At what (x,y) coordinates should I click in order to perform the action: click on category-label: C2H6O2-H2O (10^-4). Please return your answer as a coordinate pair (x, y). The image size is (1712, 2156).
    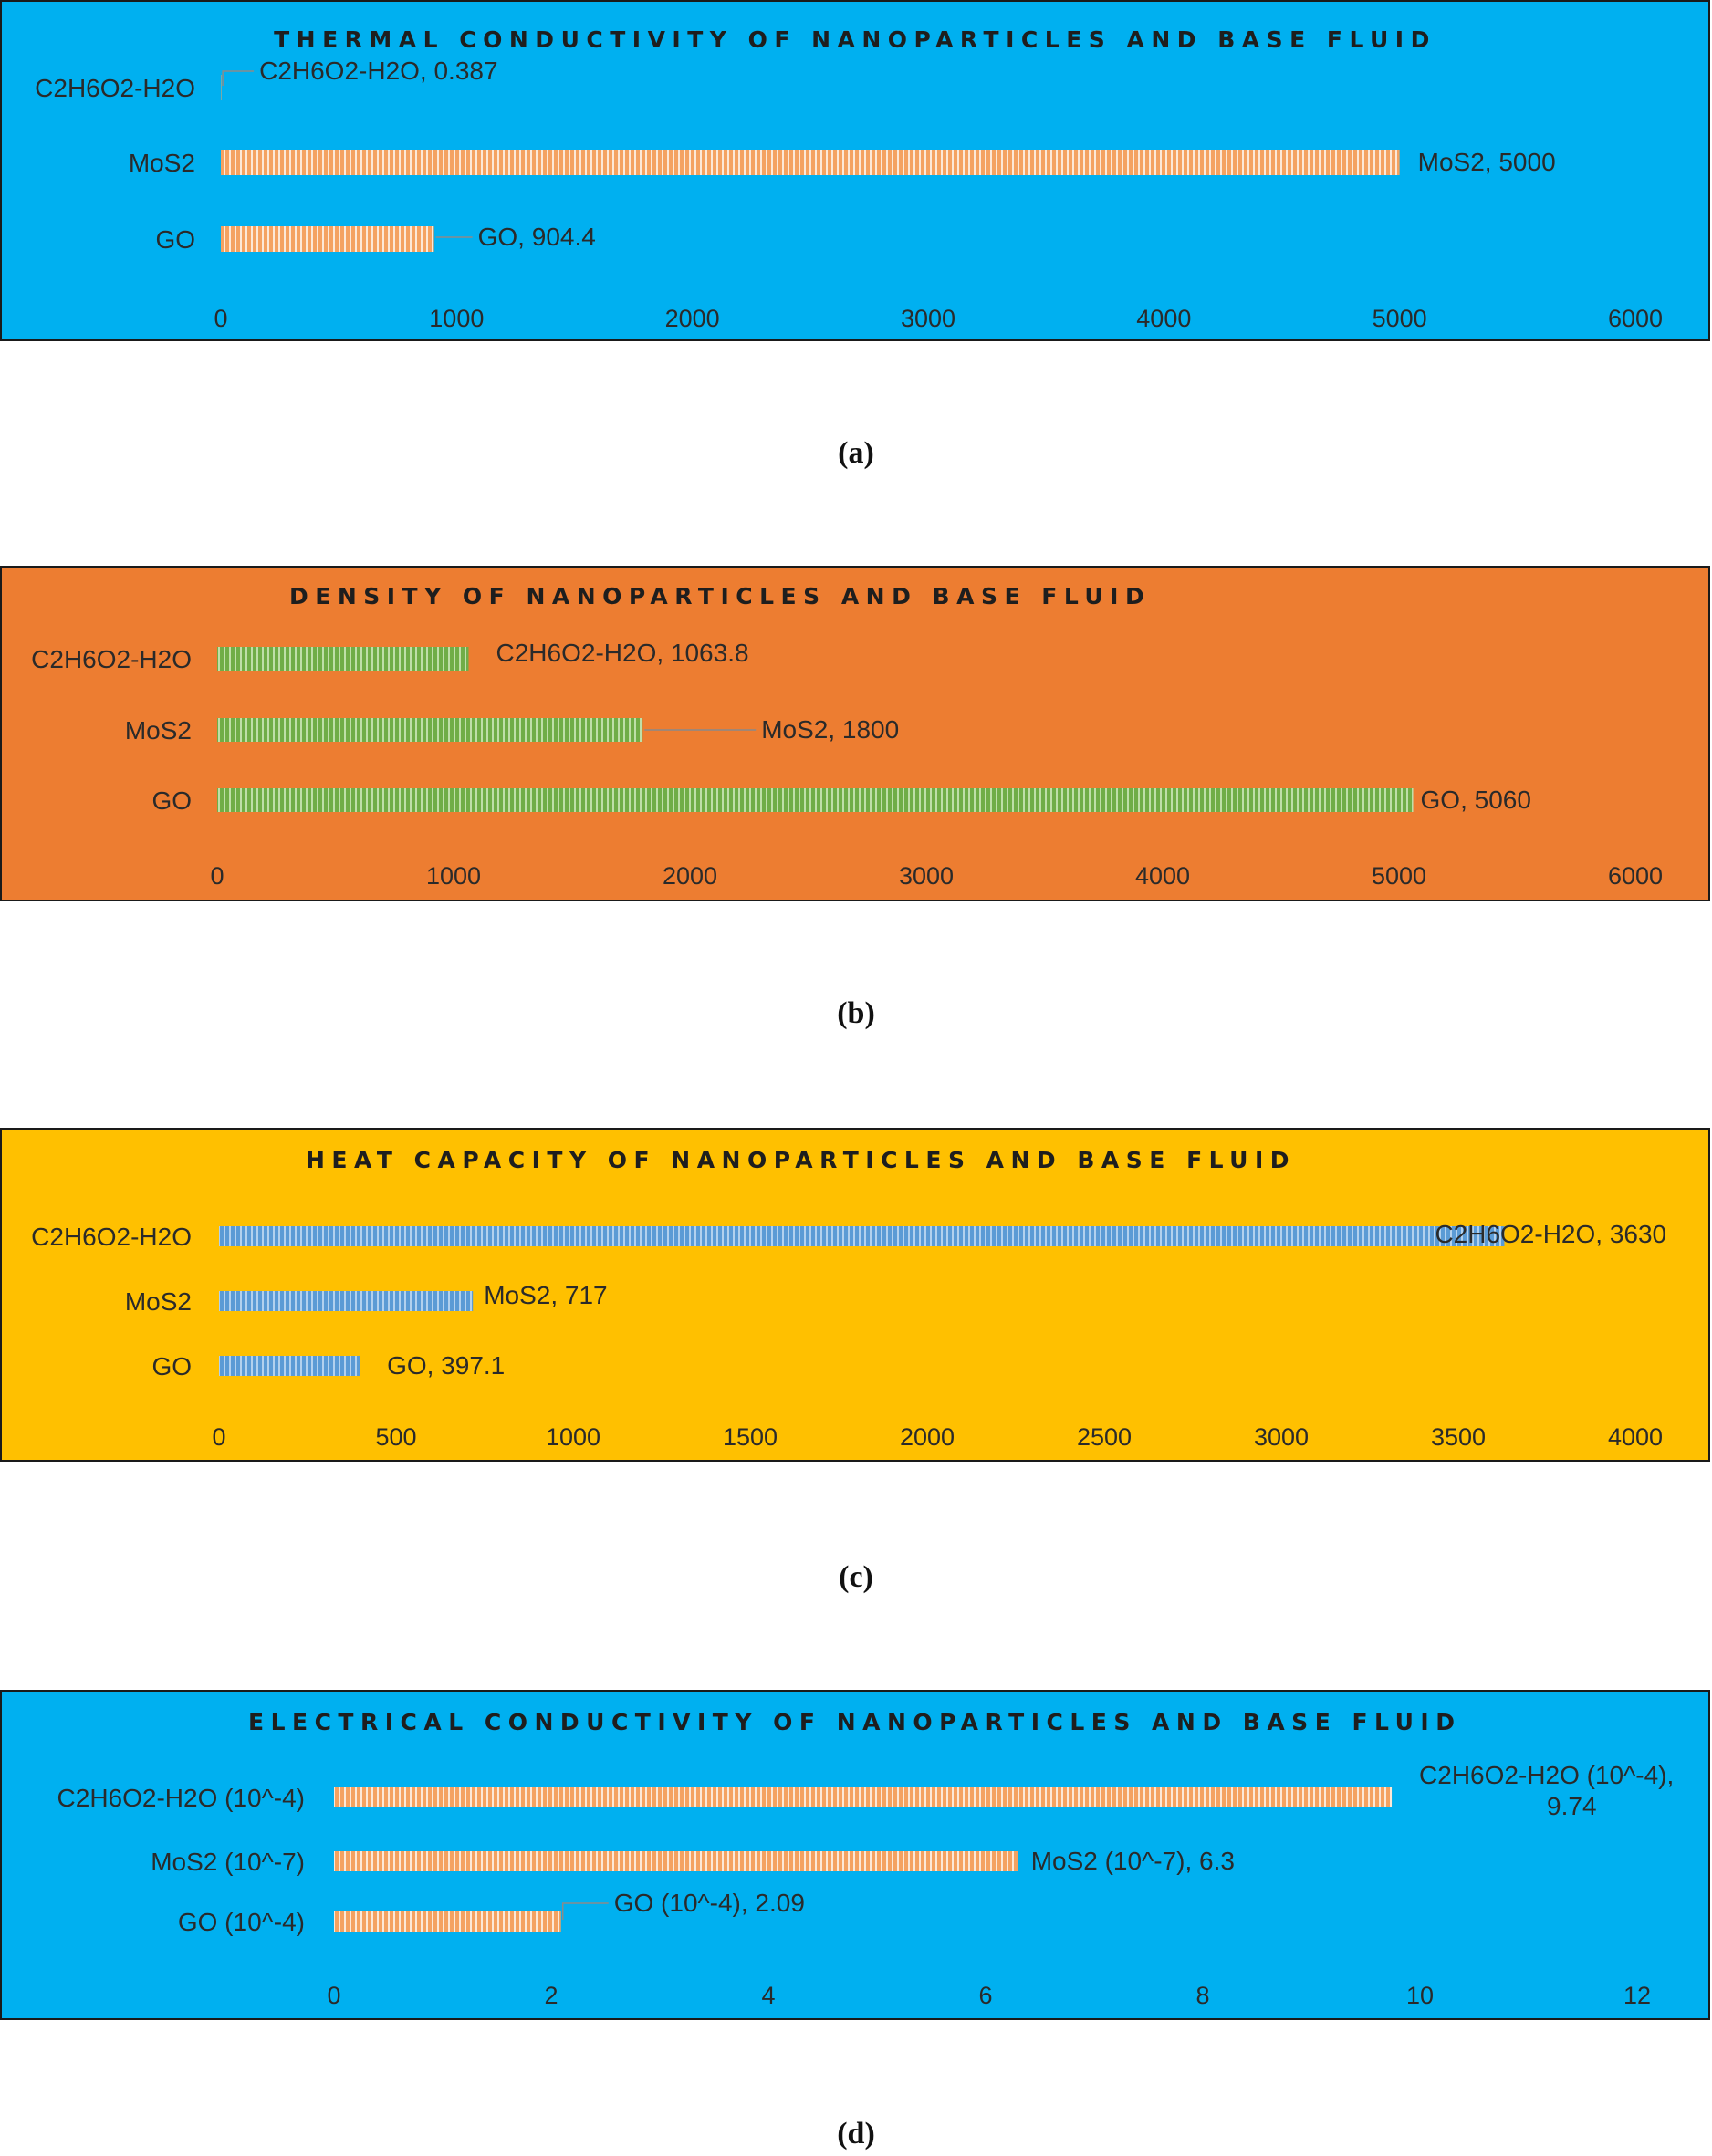
    Looking at the image, I should click on (181, 1798).